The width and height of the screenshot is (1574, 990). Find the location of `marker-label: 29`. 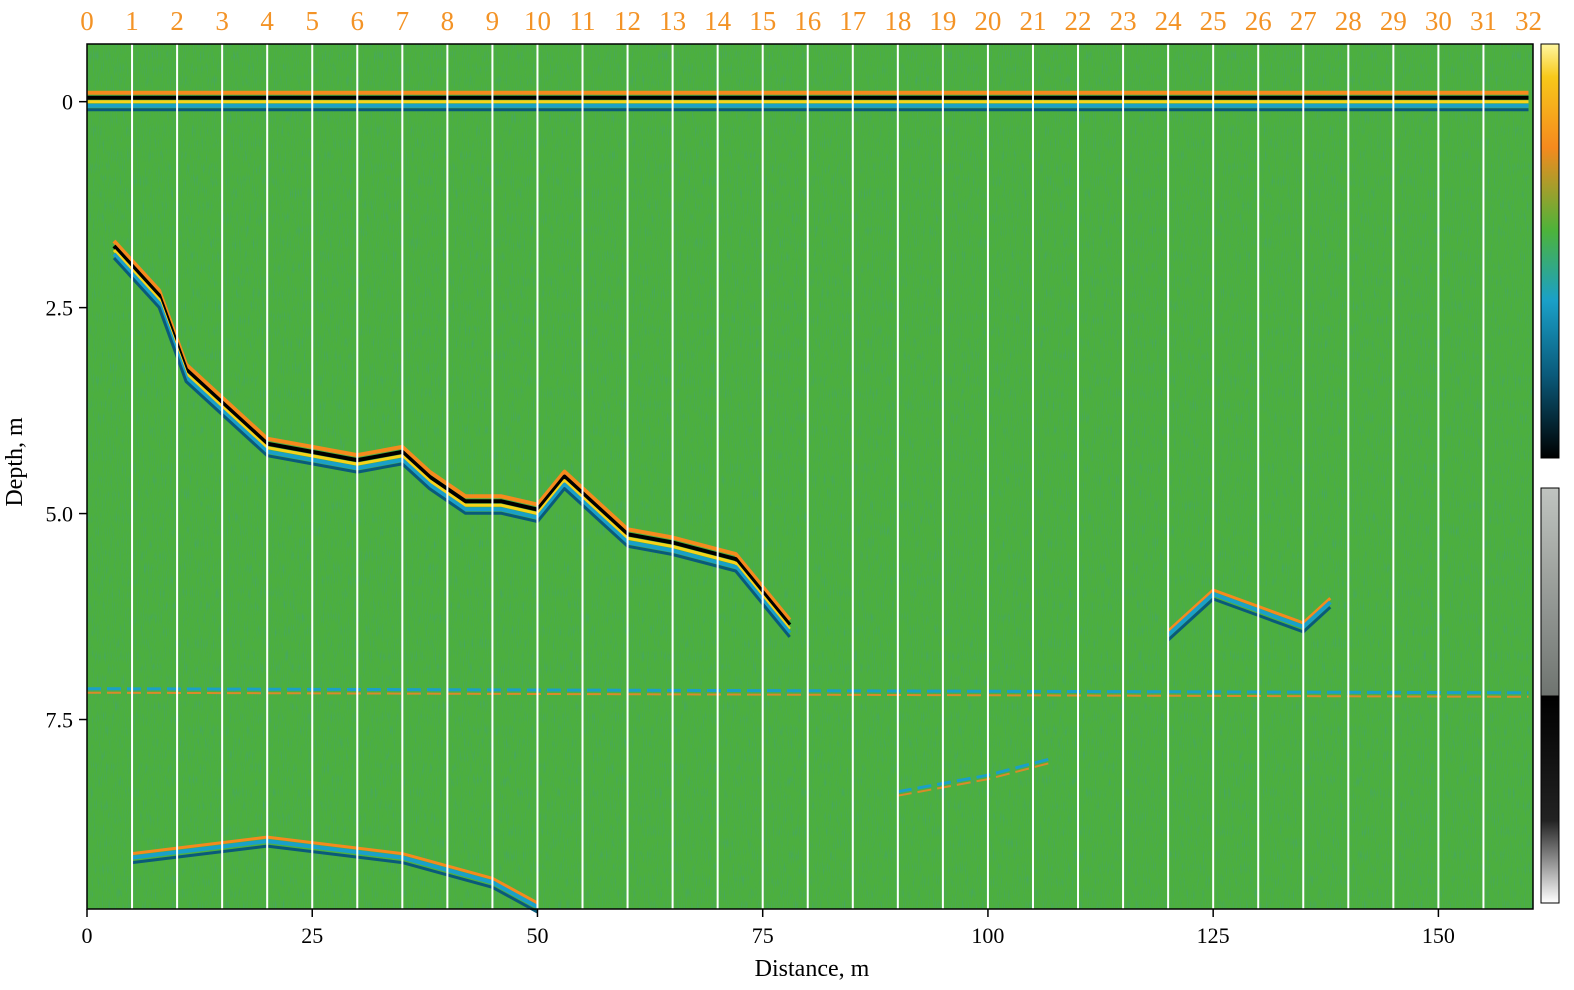

marker-label: 29 is located at coordinates (1393, 21).